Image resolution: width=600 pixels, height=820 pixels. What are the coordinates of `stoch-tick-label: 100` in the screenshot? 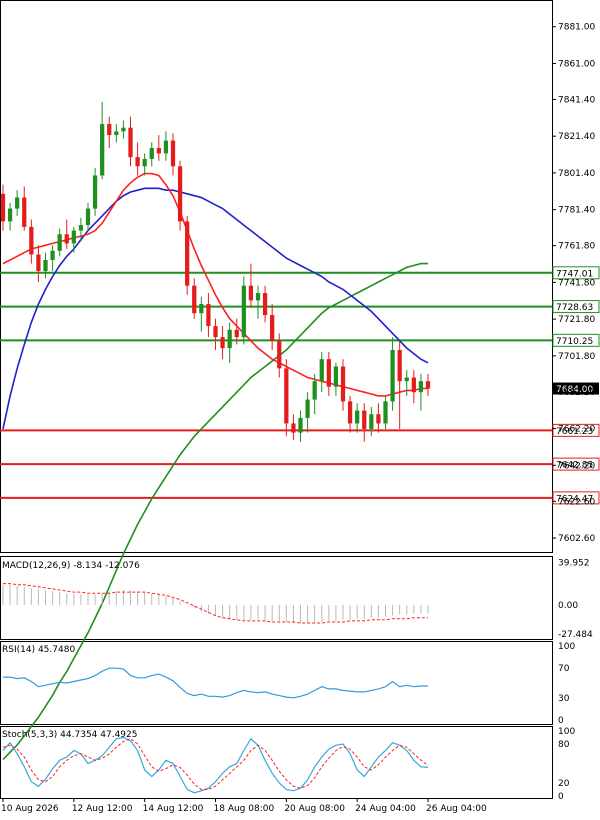 It's located at (566, 732).